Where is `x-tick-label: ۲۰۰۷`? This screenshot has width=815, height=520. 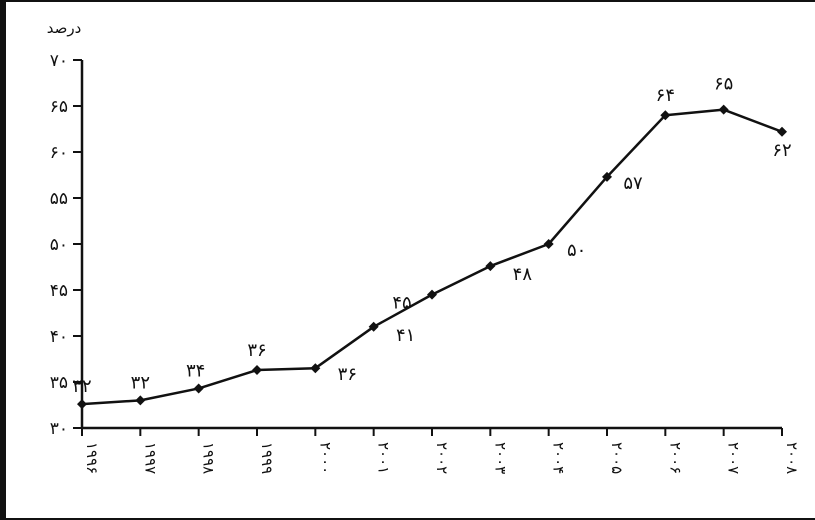
x-tick-label: ۲۰۰۷ is located at coordinates (734, 458).